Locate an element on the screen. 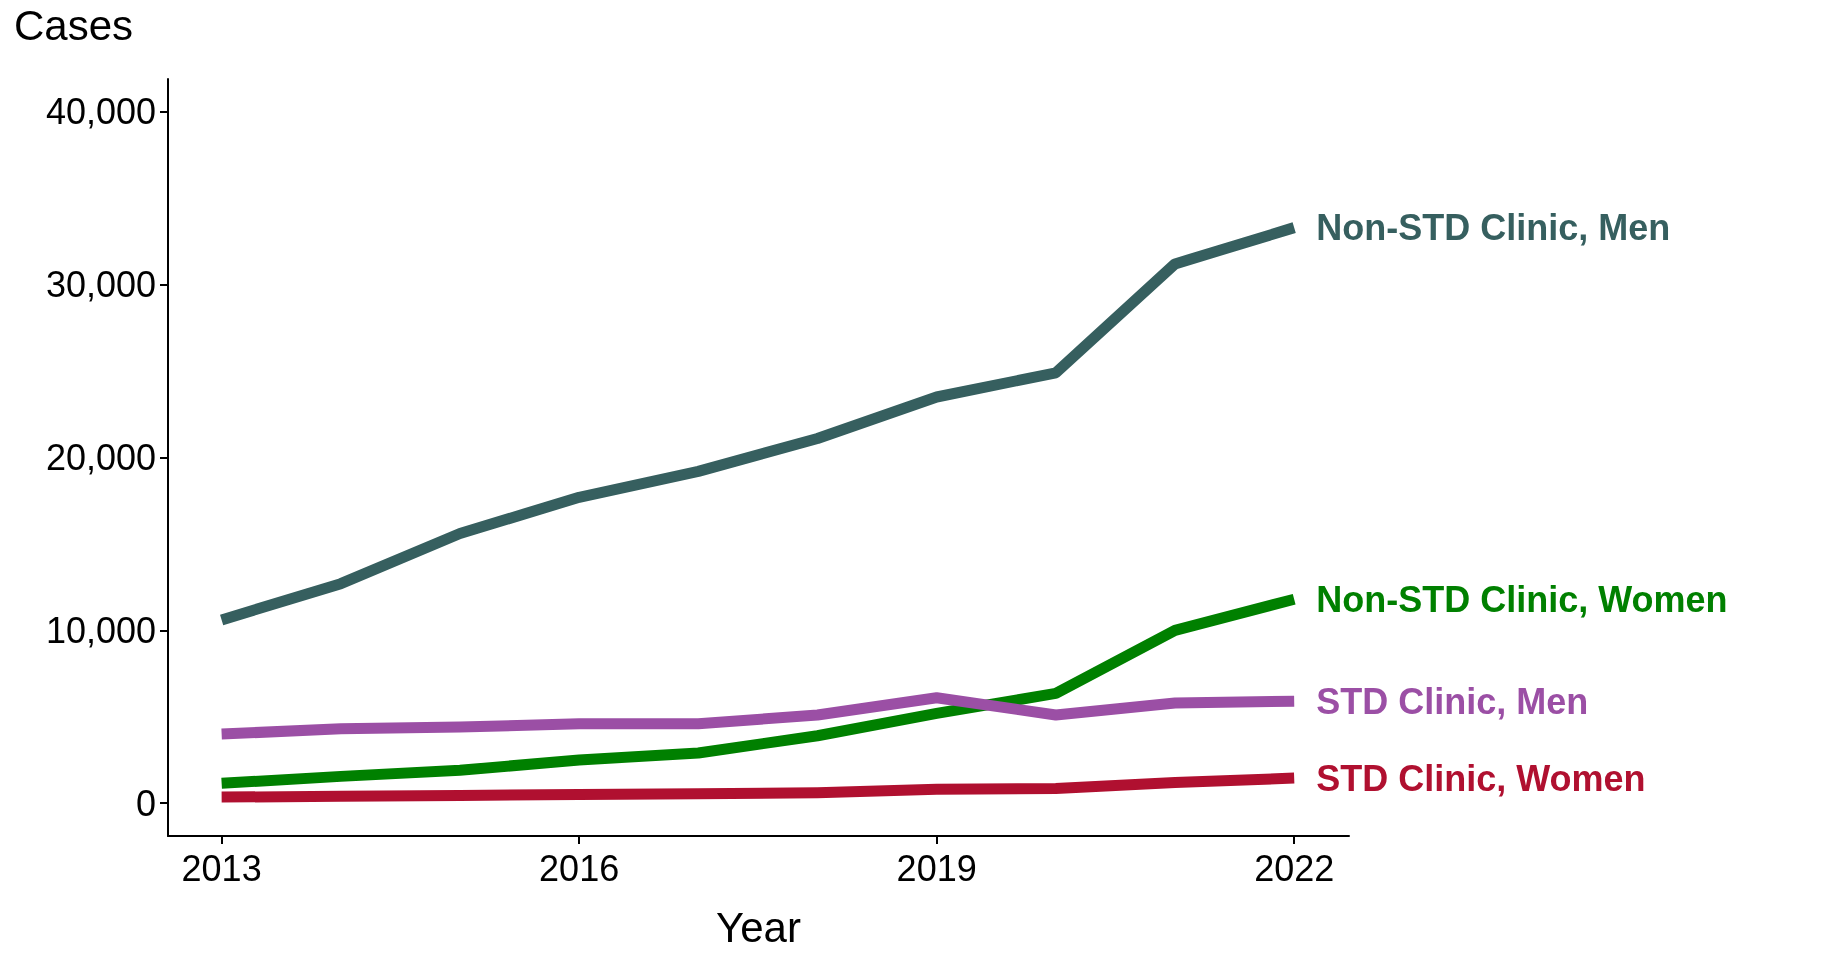  series-label: Non-STD Clinic, Women is located at coordinates (1522, 599).